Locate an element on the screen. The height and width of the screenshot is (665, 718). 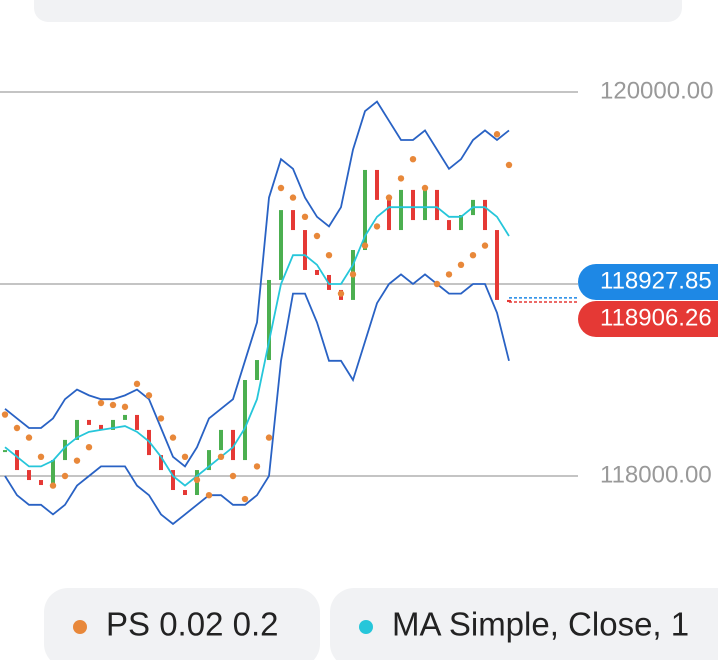
y-tick-label: 118000.00 is located at coordinates (656, 474).